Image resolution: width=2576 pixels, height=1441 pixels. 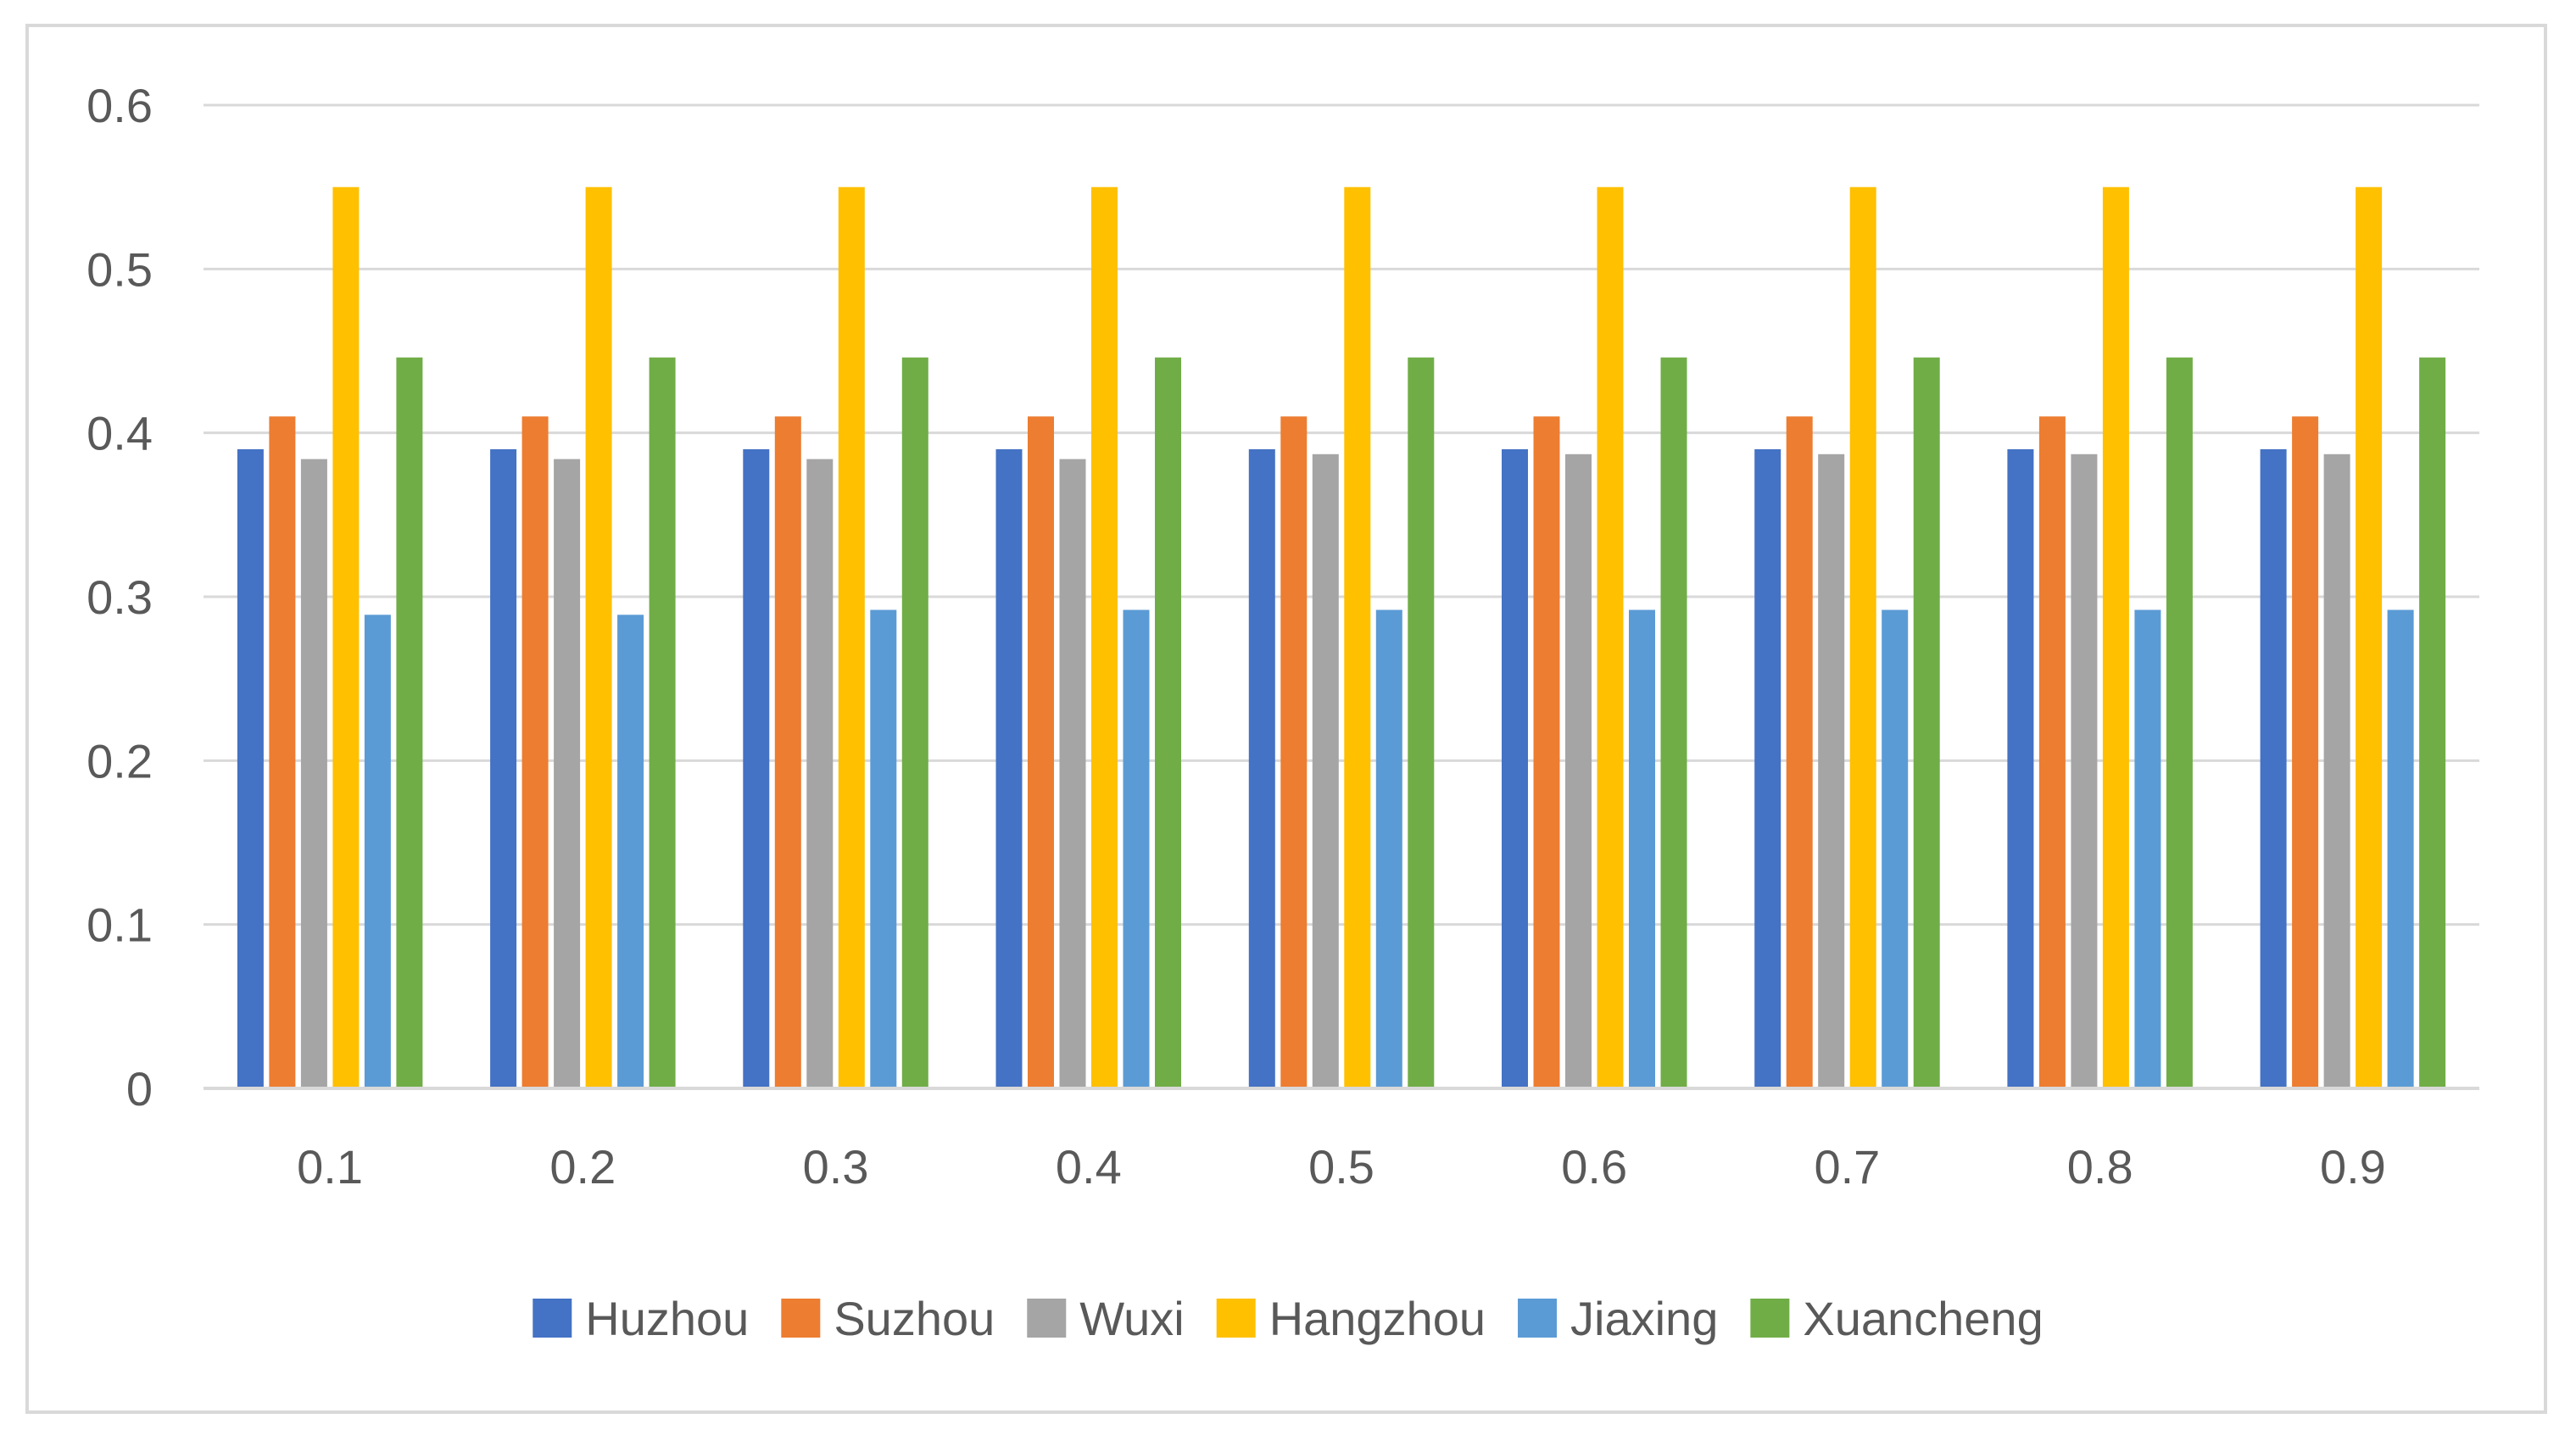 What do you see at coordinates (1377, 1319) in the screenshot?
I see `legend-label-hangzhou: Hangzhou` at bounding box center [1377, 1319].